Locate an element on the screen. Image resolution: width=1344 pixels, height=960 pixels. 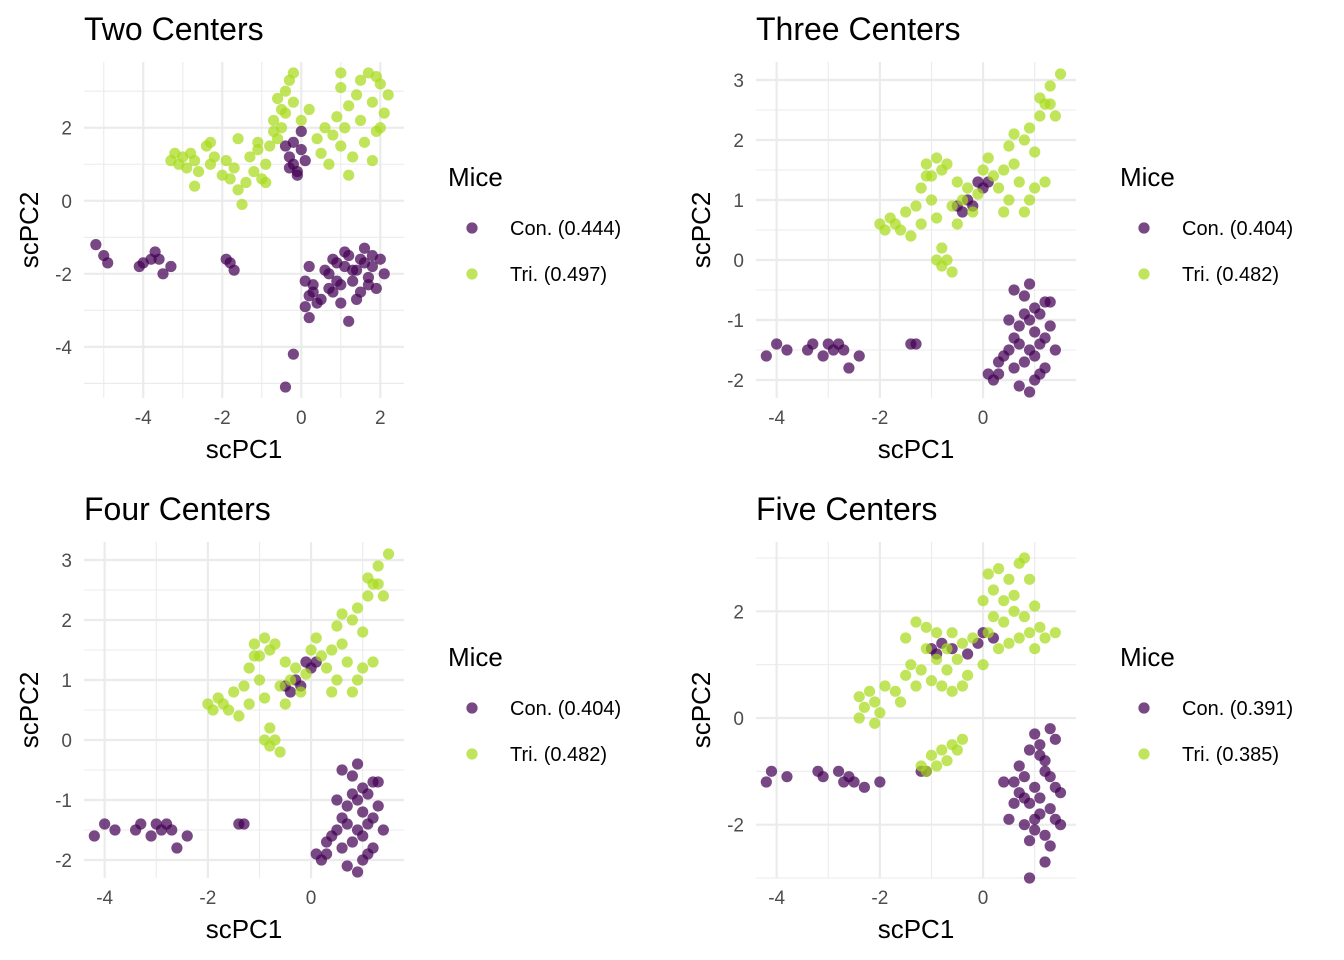
series-con is located at coordinates (240, 259).